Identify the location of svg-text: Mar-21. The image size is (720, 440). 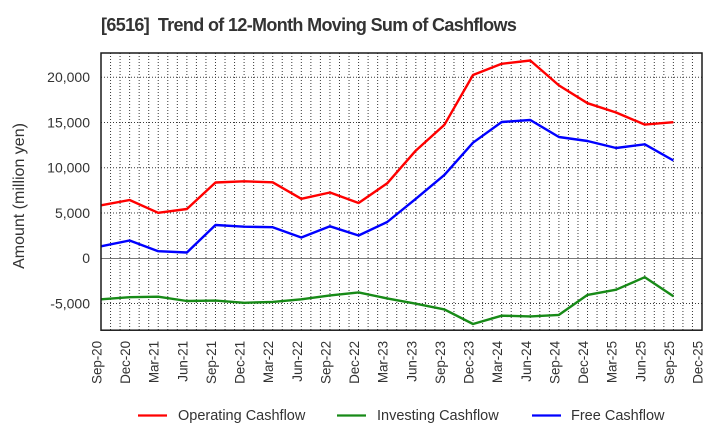
(154, 362).